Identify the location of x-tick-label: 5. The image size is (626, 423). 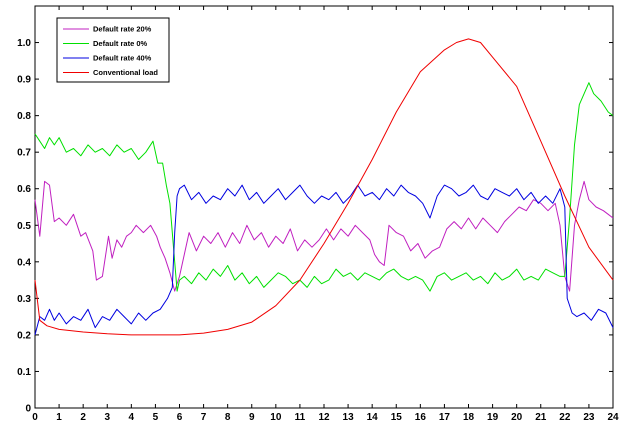
(156, 417).